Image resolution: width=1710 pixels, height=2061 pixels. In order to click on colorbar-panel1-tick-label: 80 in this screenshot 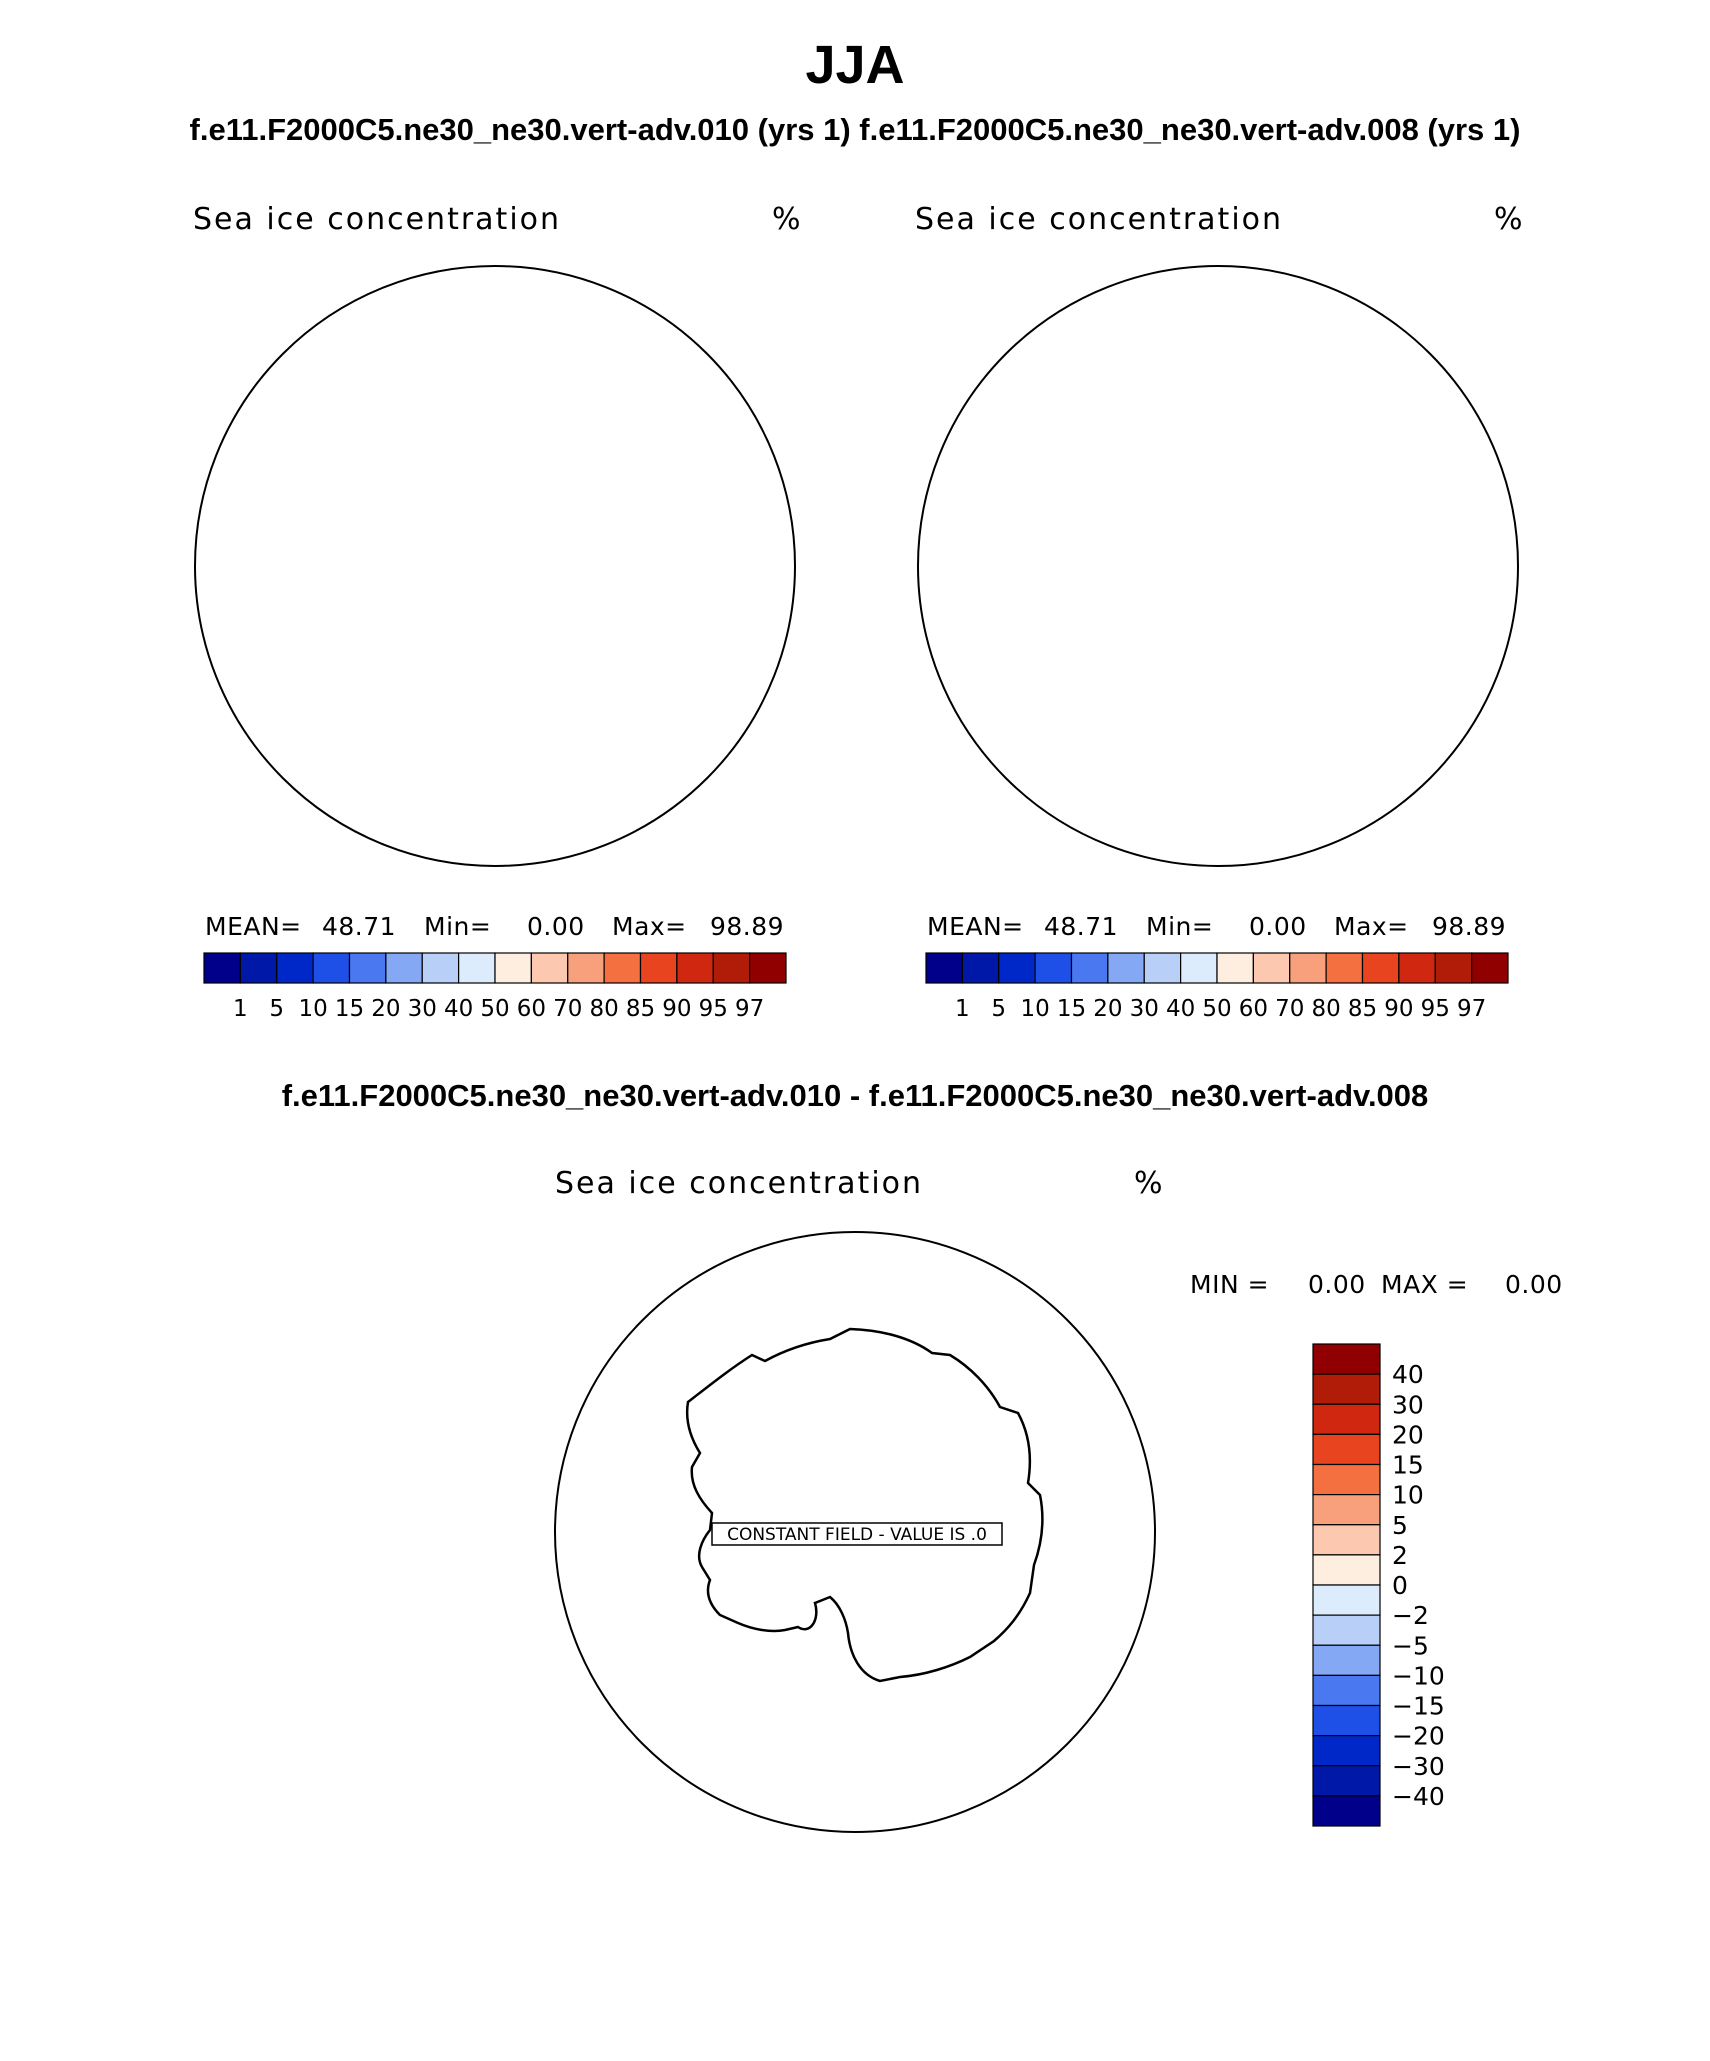, I will do `click(603, 1009)`.